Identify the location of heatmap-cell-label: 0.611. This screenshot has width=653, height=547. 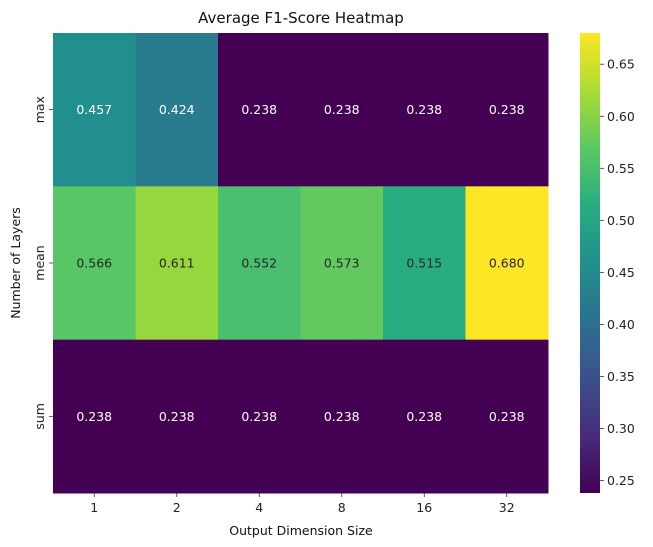
(177, 263).